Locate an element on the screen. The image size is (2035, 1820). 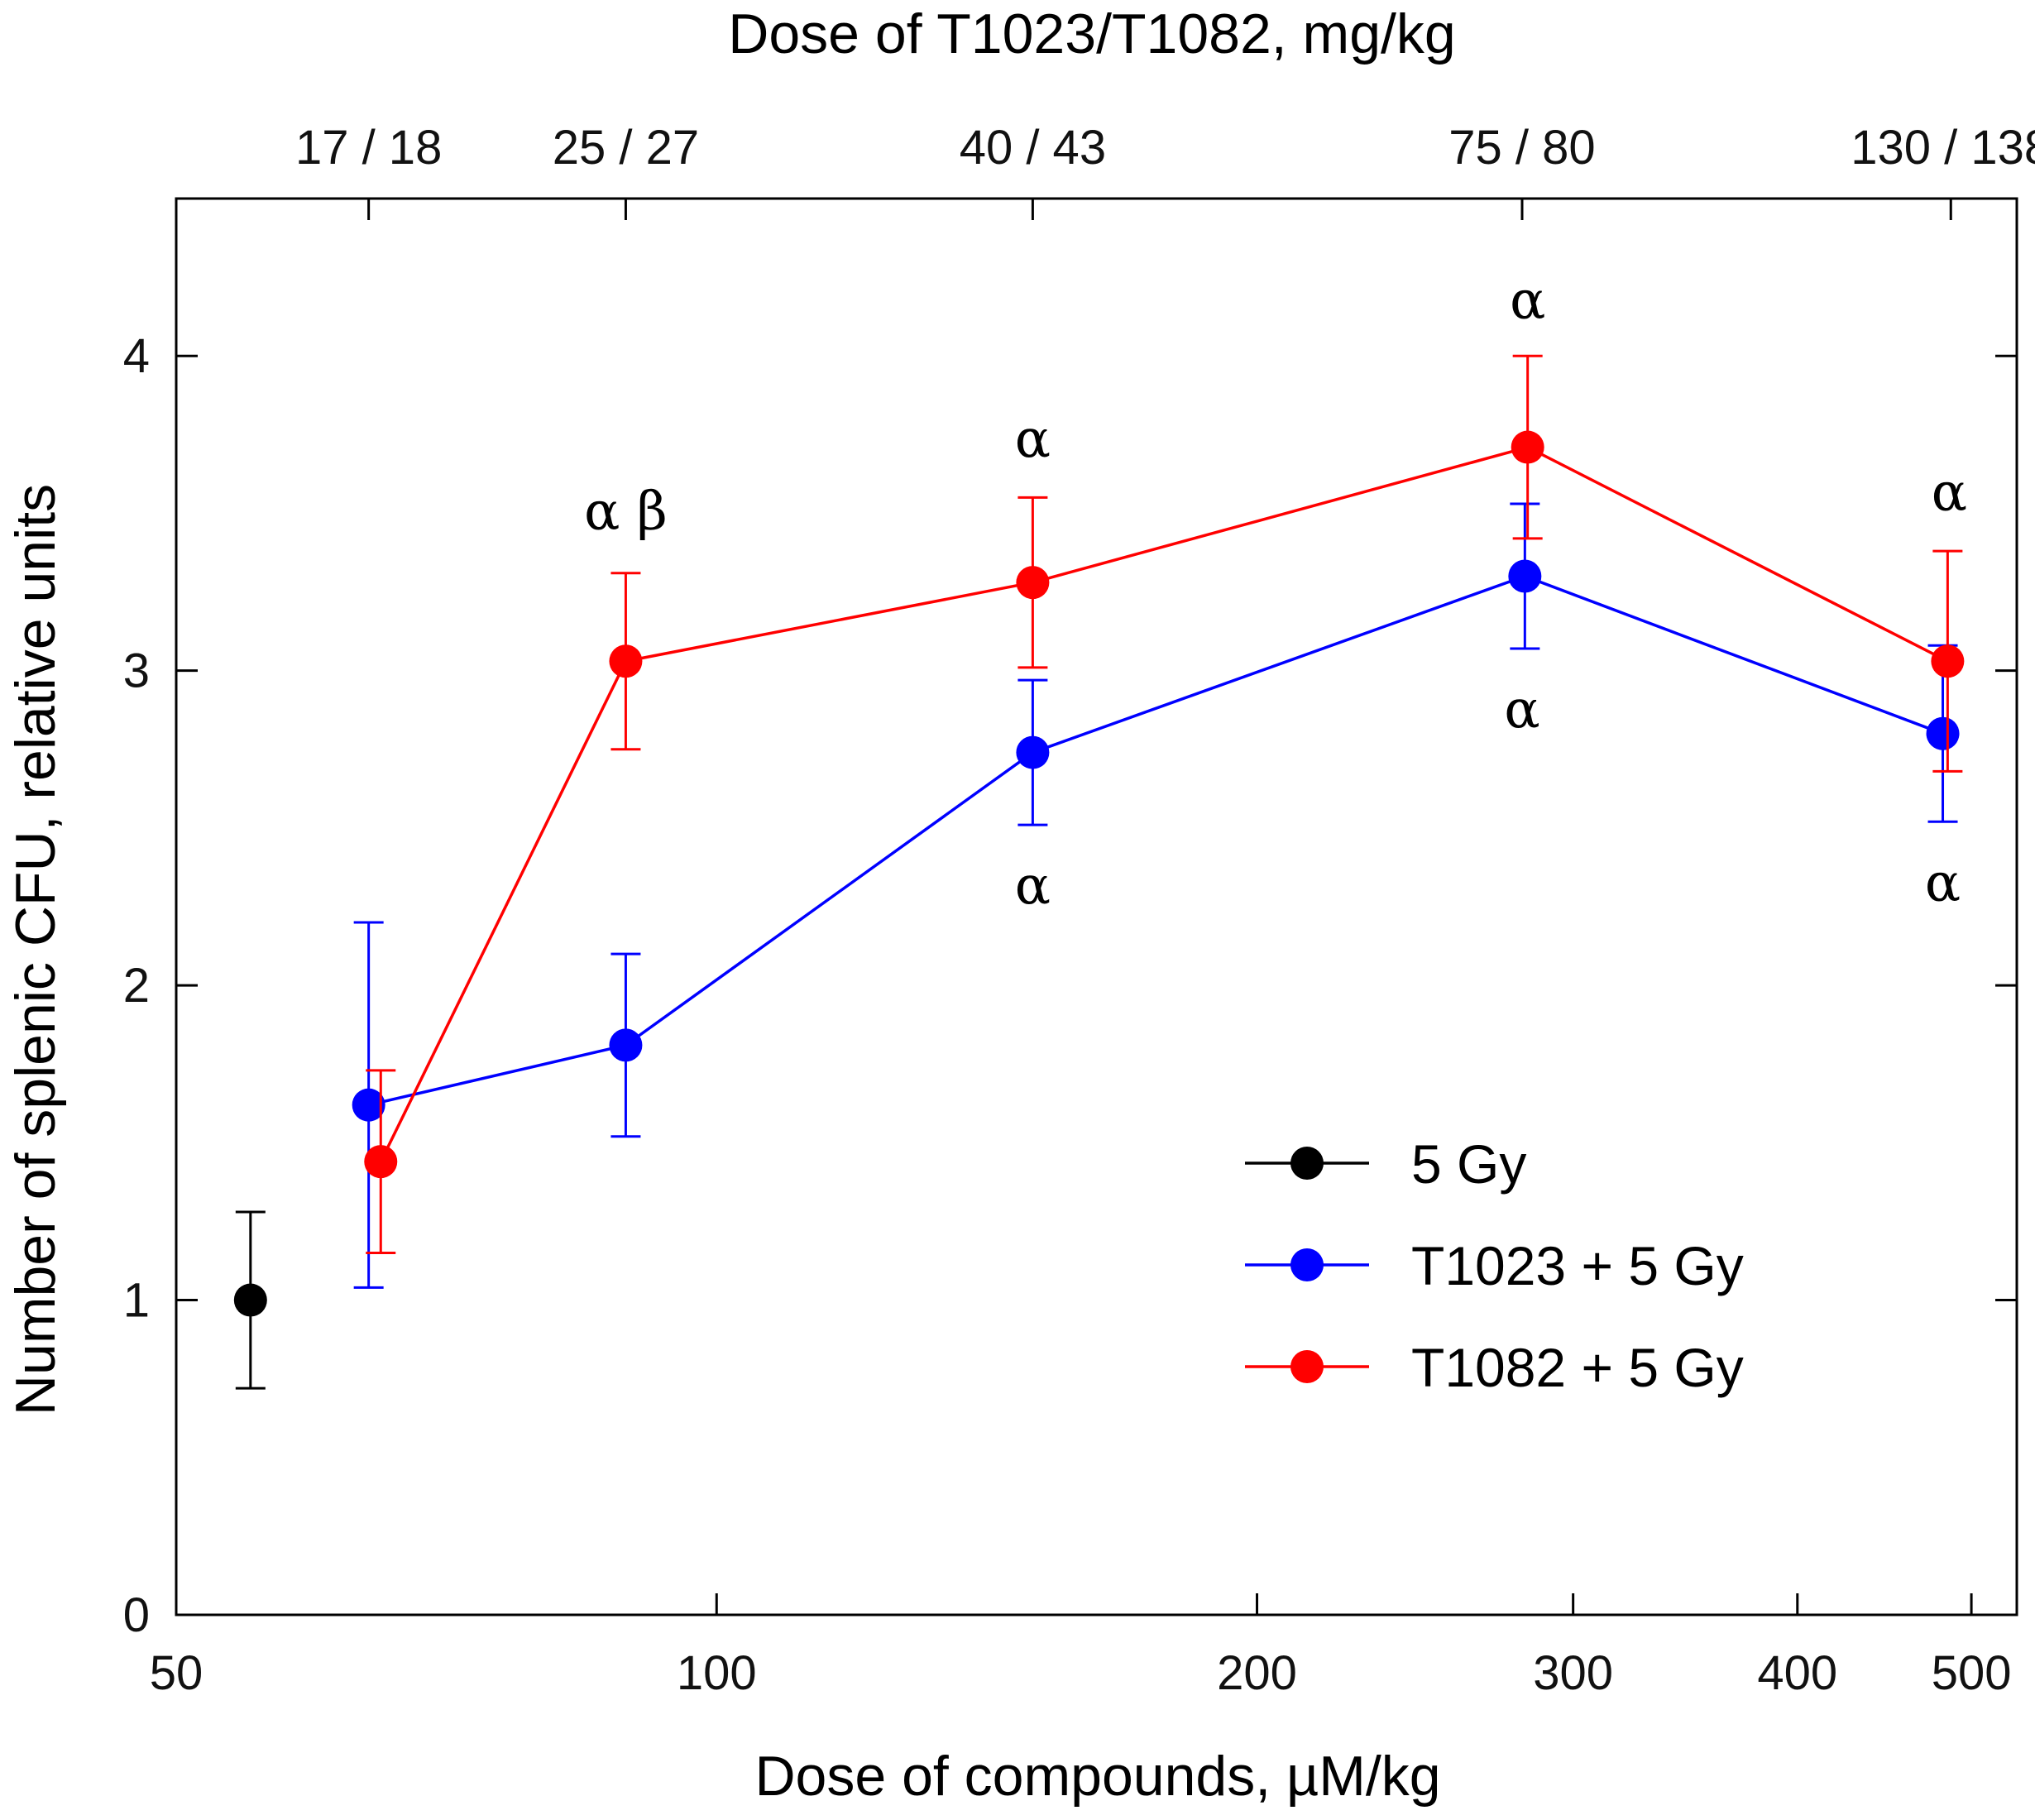
legend-label: T1023 + 5 Gy is located at coordinates (1577, 1265).